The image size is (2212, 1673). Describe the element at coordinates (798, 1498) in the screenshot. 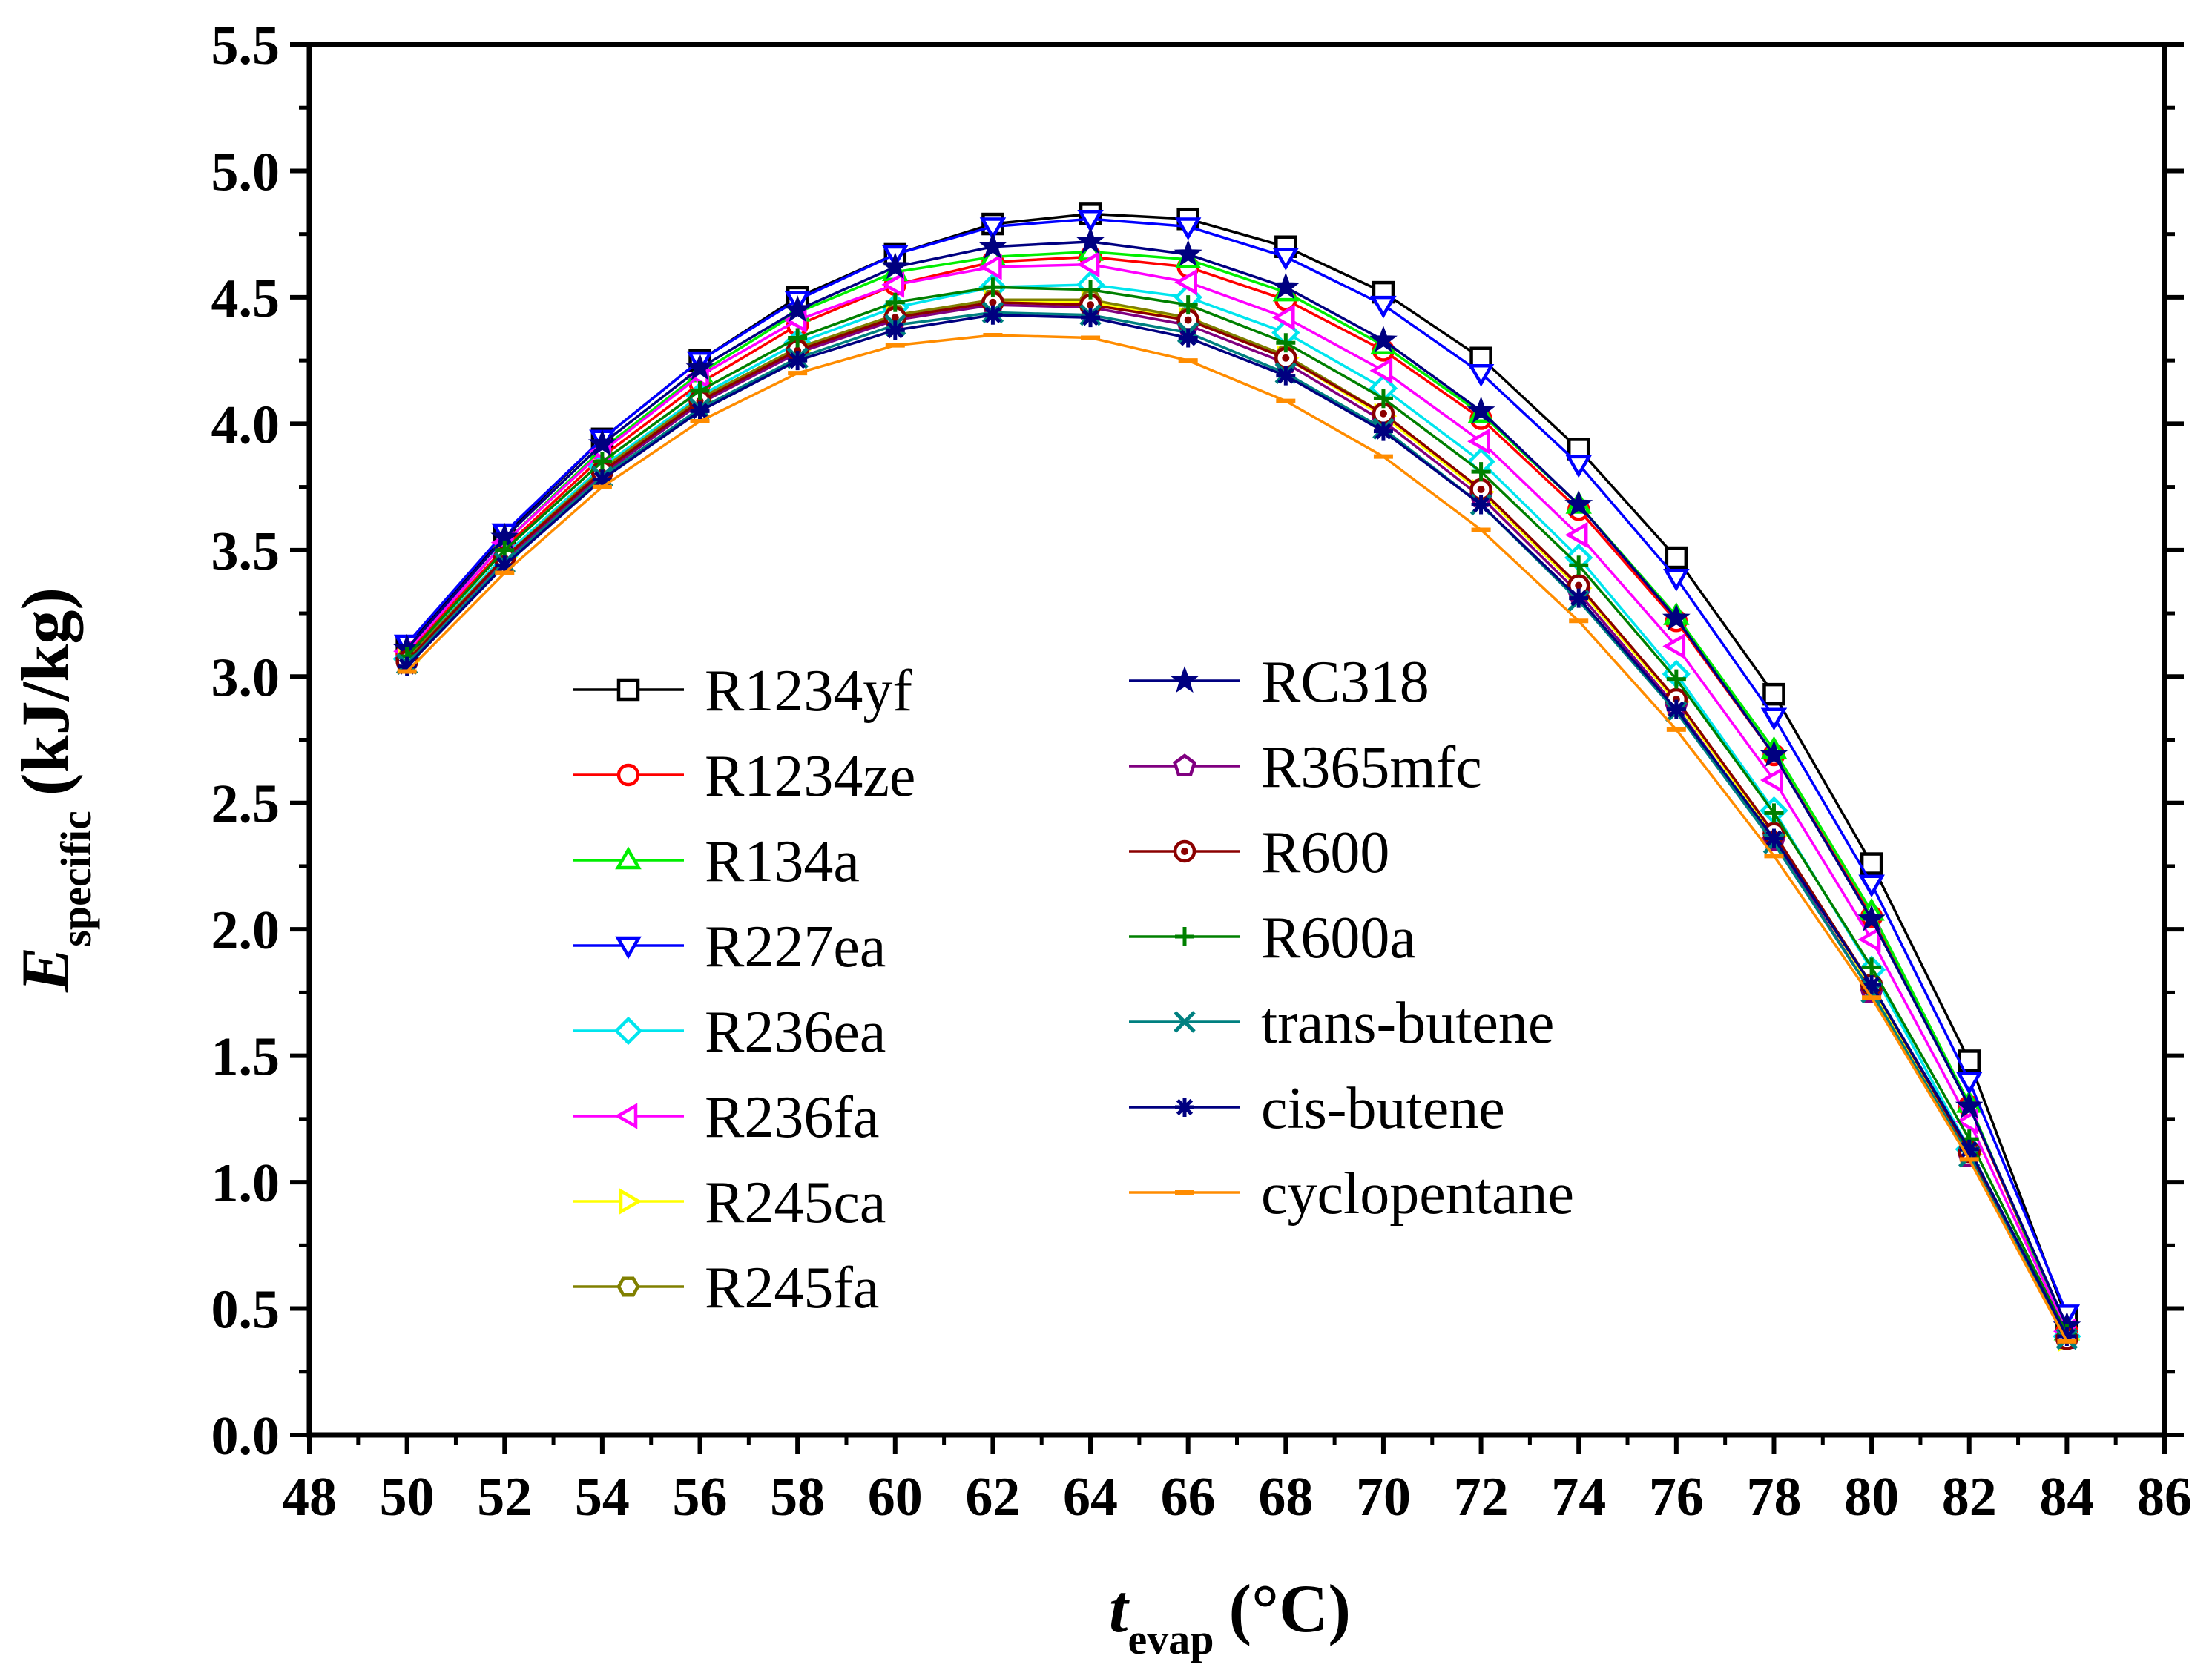

I see `x-tick-label: 58` at that location.